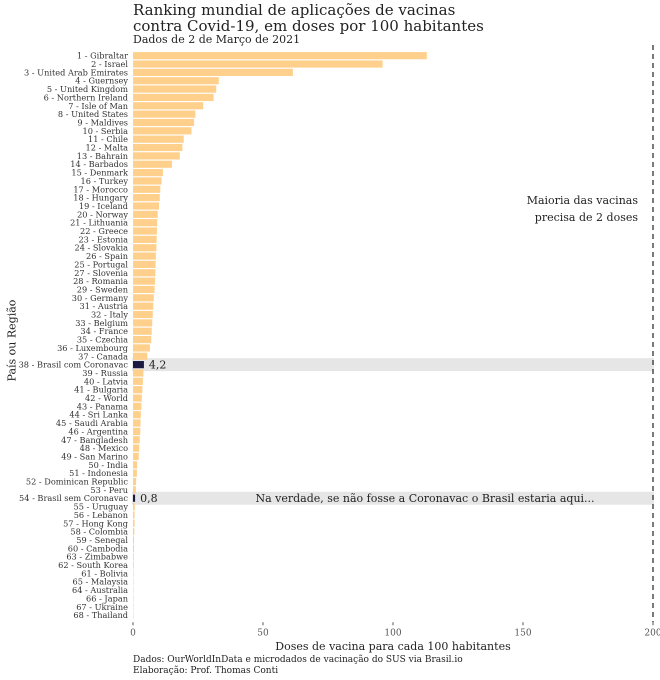 The height and width of the screenshot is (680, 660). I want to click on y-tick-label: 25 - Portugal, so click(101, 264).